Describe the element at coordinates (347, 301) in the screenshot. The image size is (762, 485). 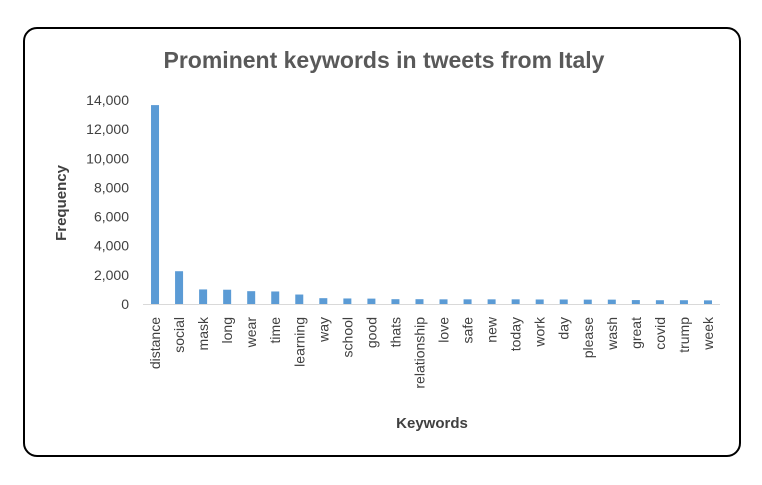
I see `bar-school` at that location.